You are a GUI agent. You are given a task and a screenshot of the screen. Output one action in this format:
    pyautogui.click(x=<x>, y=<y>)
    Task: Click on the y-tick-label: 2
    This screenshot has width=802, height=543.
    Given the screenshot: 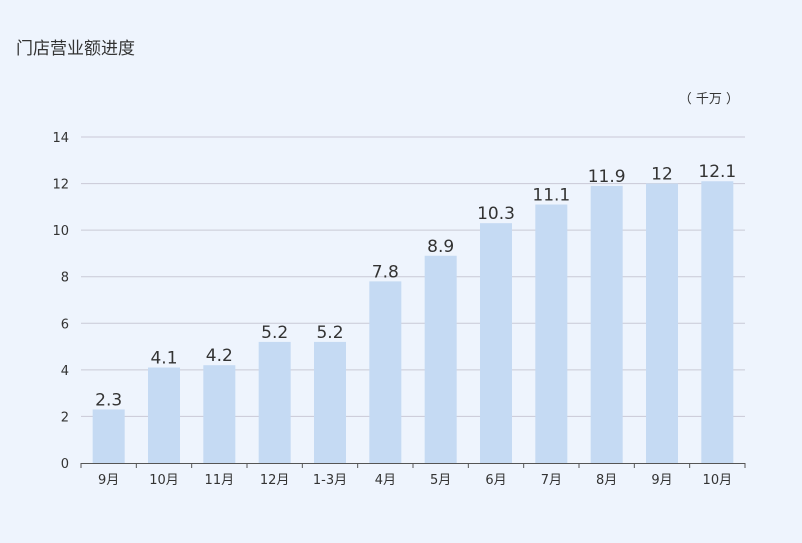 What is the action you would take?
    pyautogui.click(x=65, y=417)
    